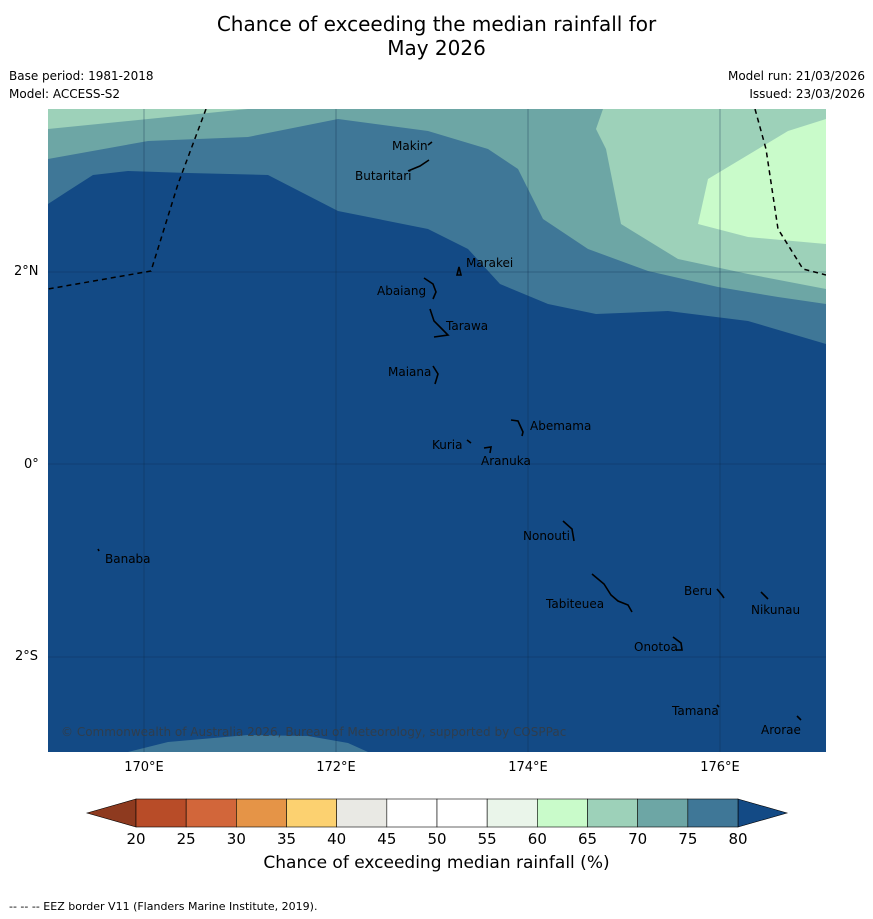  I want to click on colorbar-segments, so click(437, 813).